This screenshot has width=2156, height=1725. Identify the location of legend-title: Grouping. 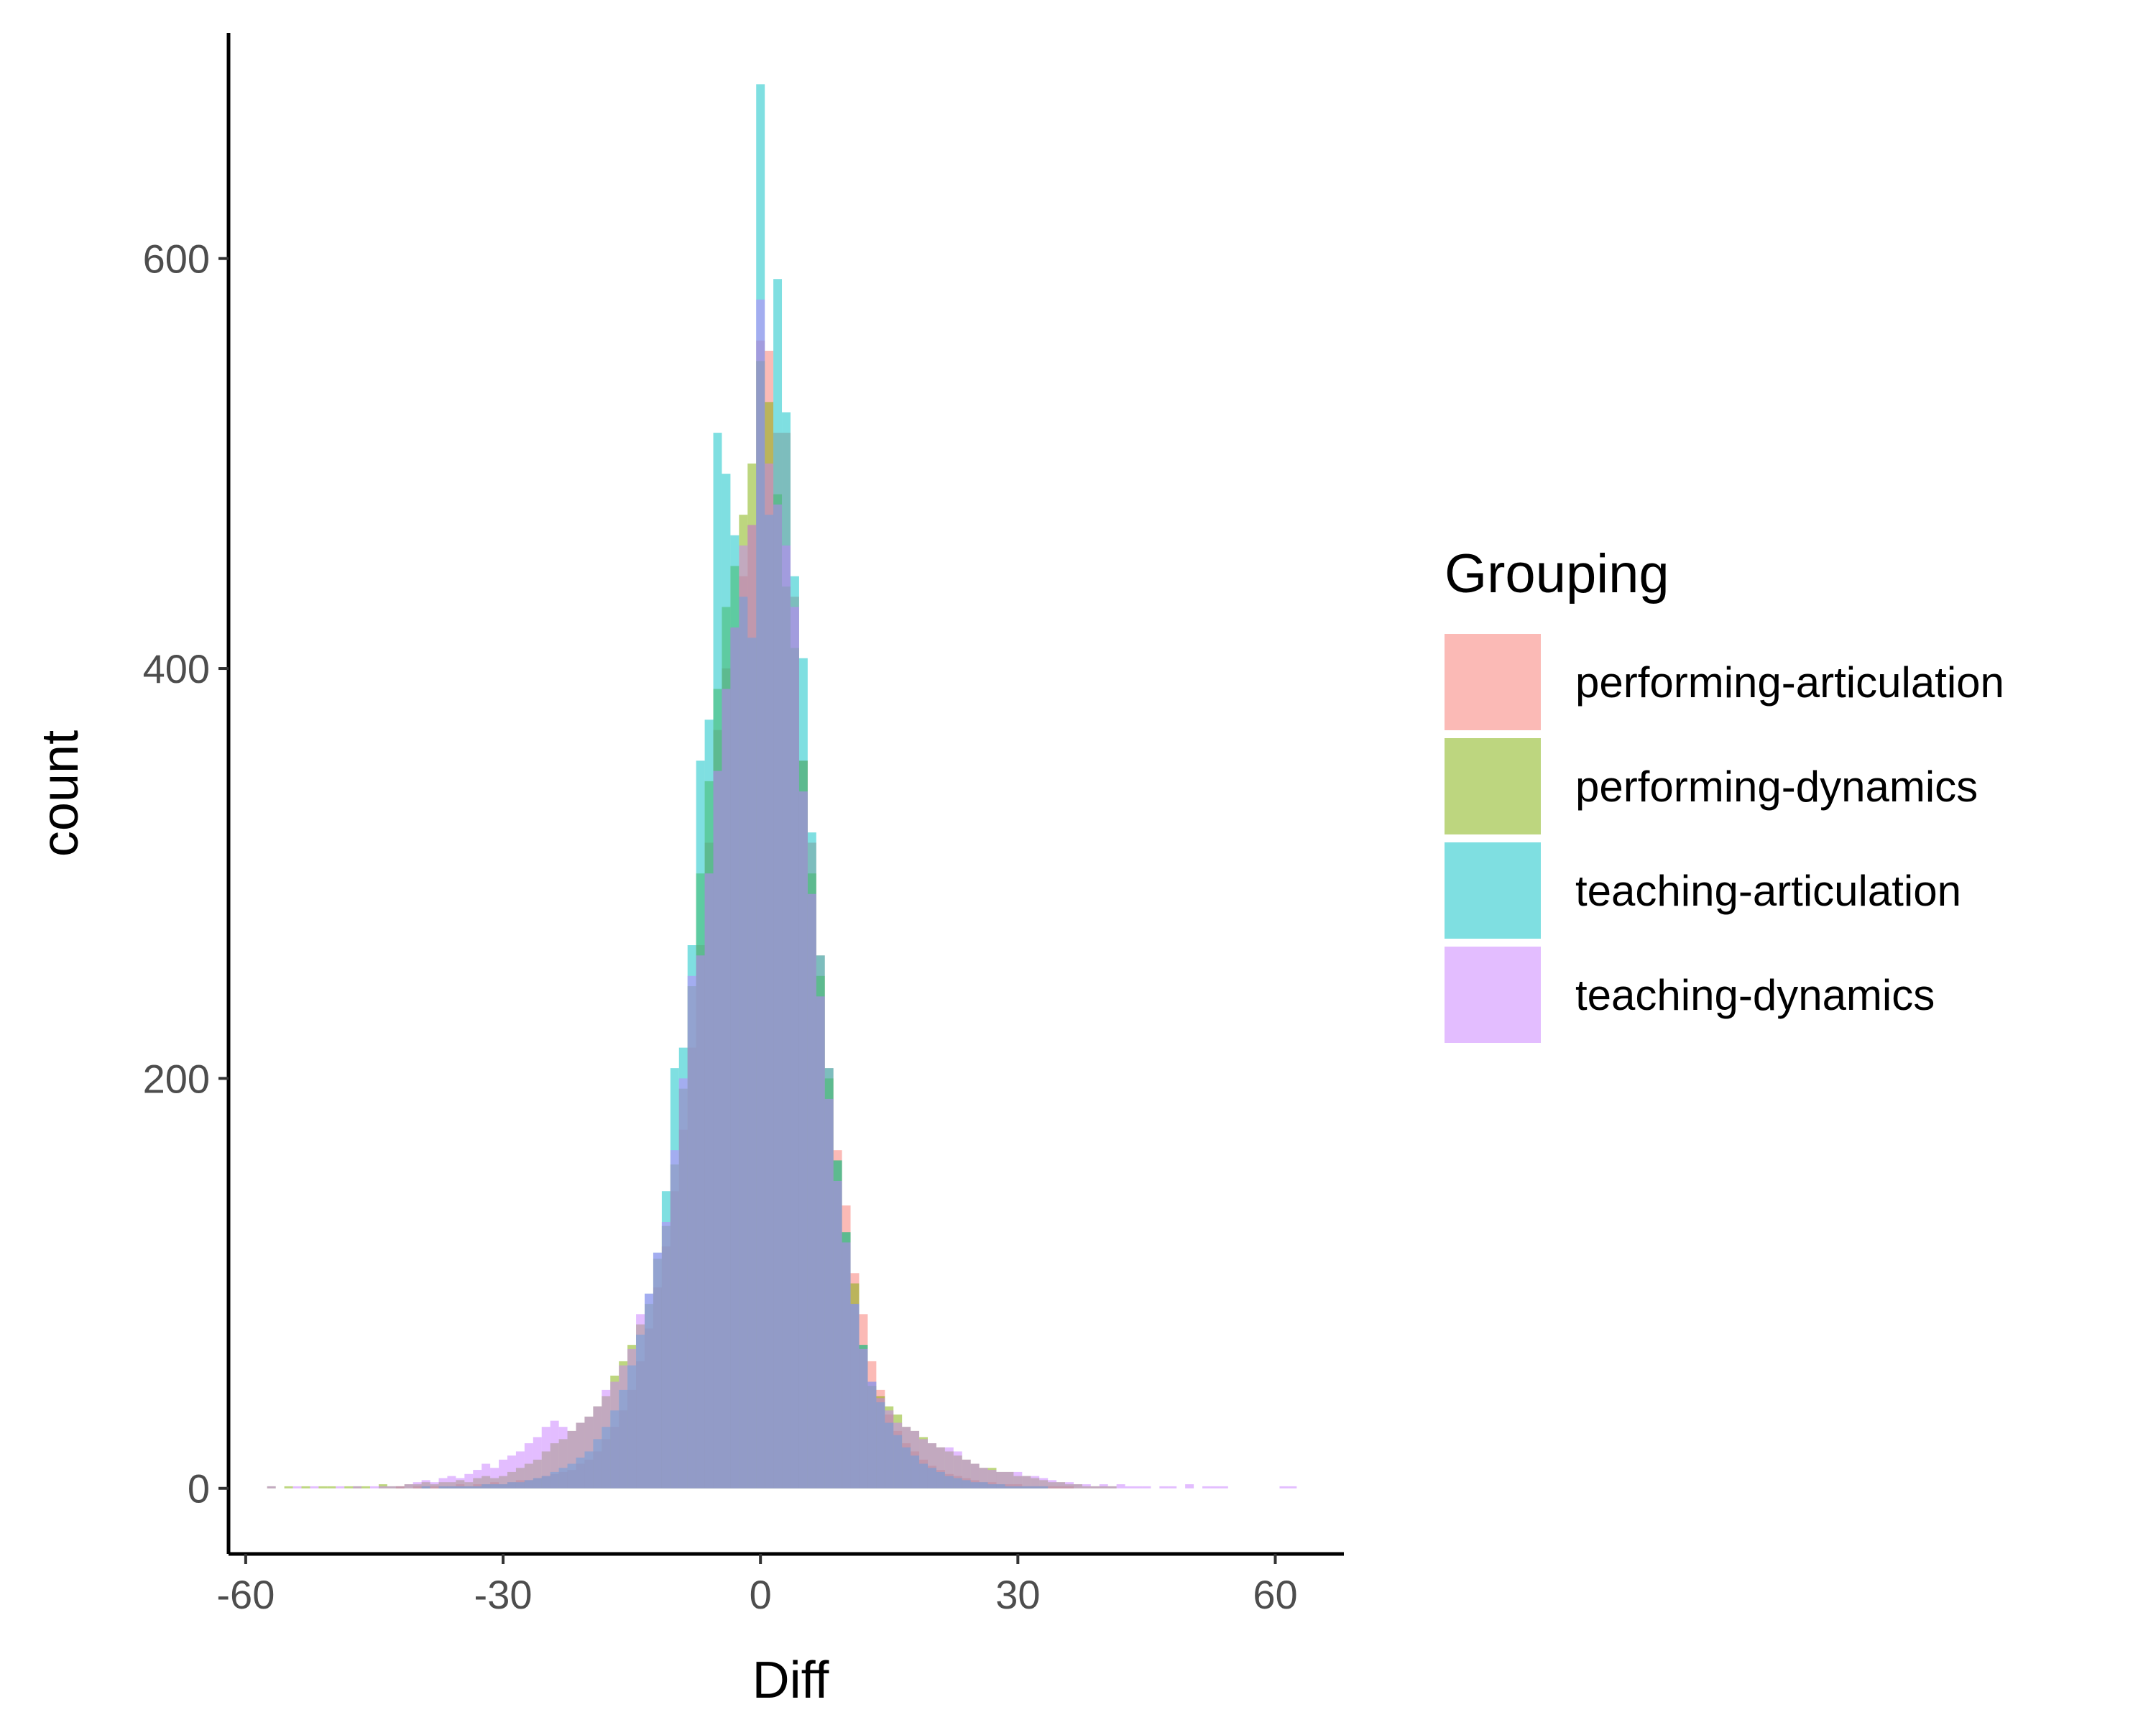
(1557, 573).